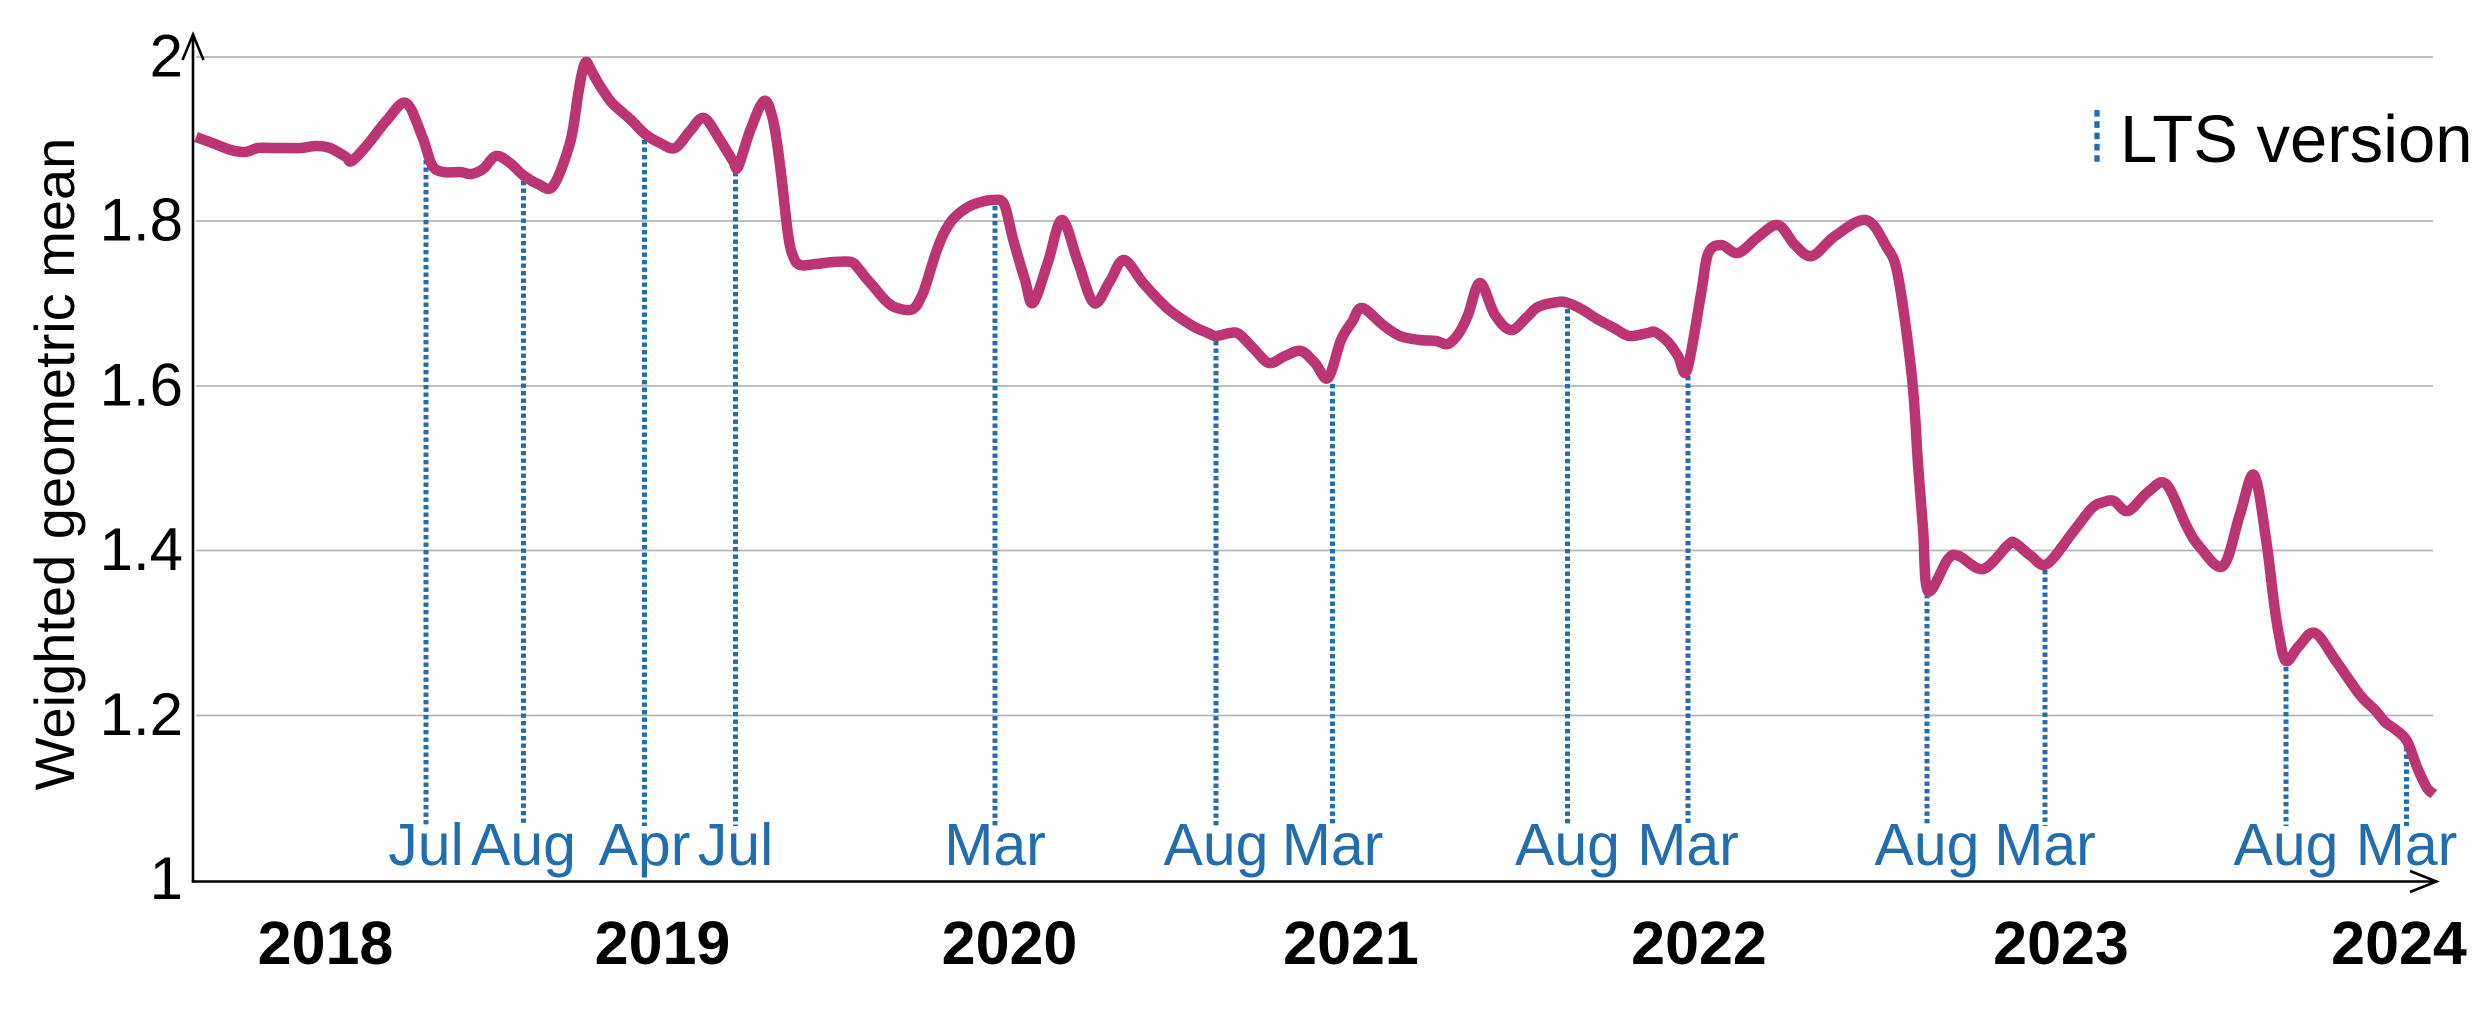  I want to click on svg-text: 1.2, so click(141, 714).